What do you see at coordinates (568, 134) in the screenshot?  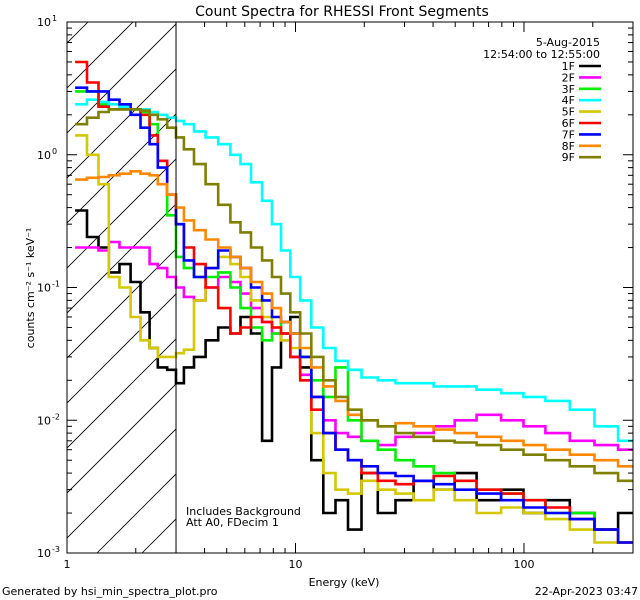 I see `legend-label-7F: 7F` at bounding box center [568, 134].